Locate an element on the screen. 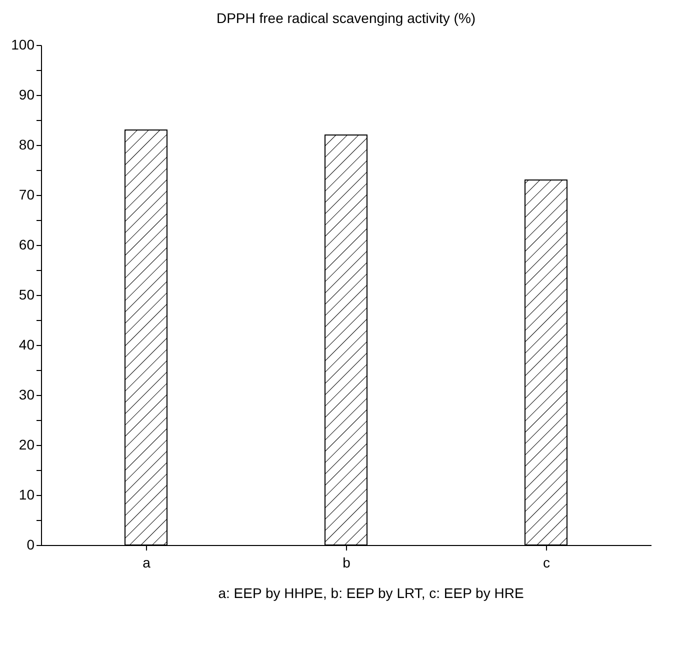 This screenshot has height=654, width=691. y-tick-label: 80 is located at coordinates (26, 144).